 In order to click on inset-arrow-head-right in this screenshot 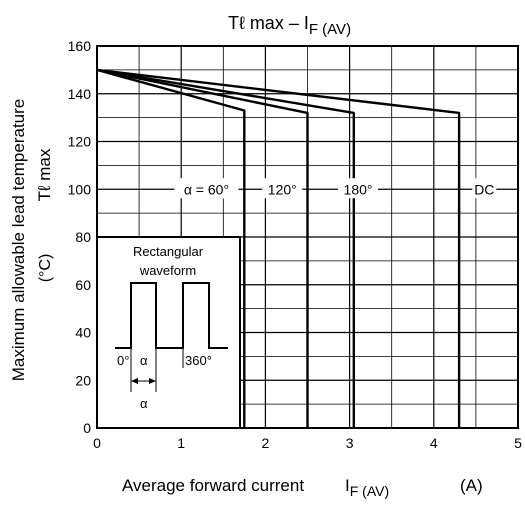, I will do `click(152, 381)`.